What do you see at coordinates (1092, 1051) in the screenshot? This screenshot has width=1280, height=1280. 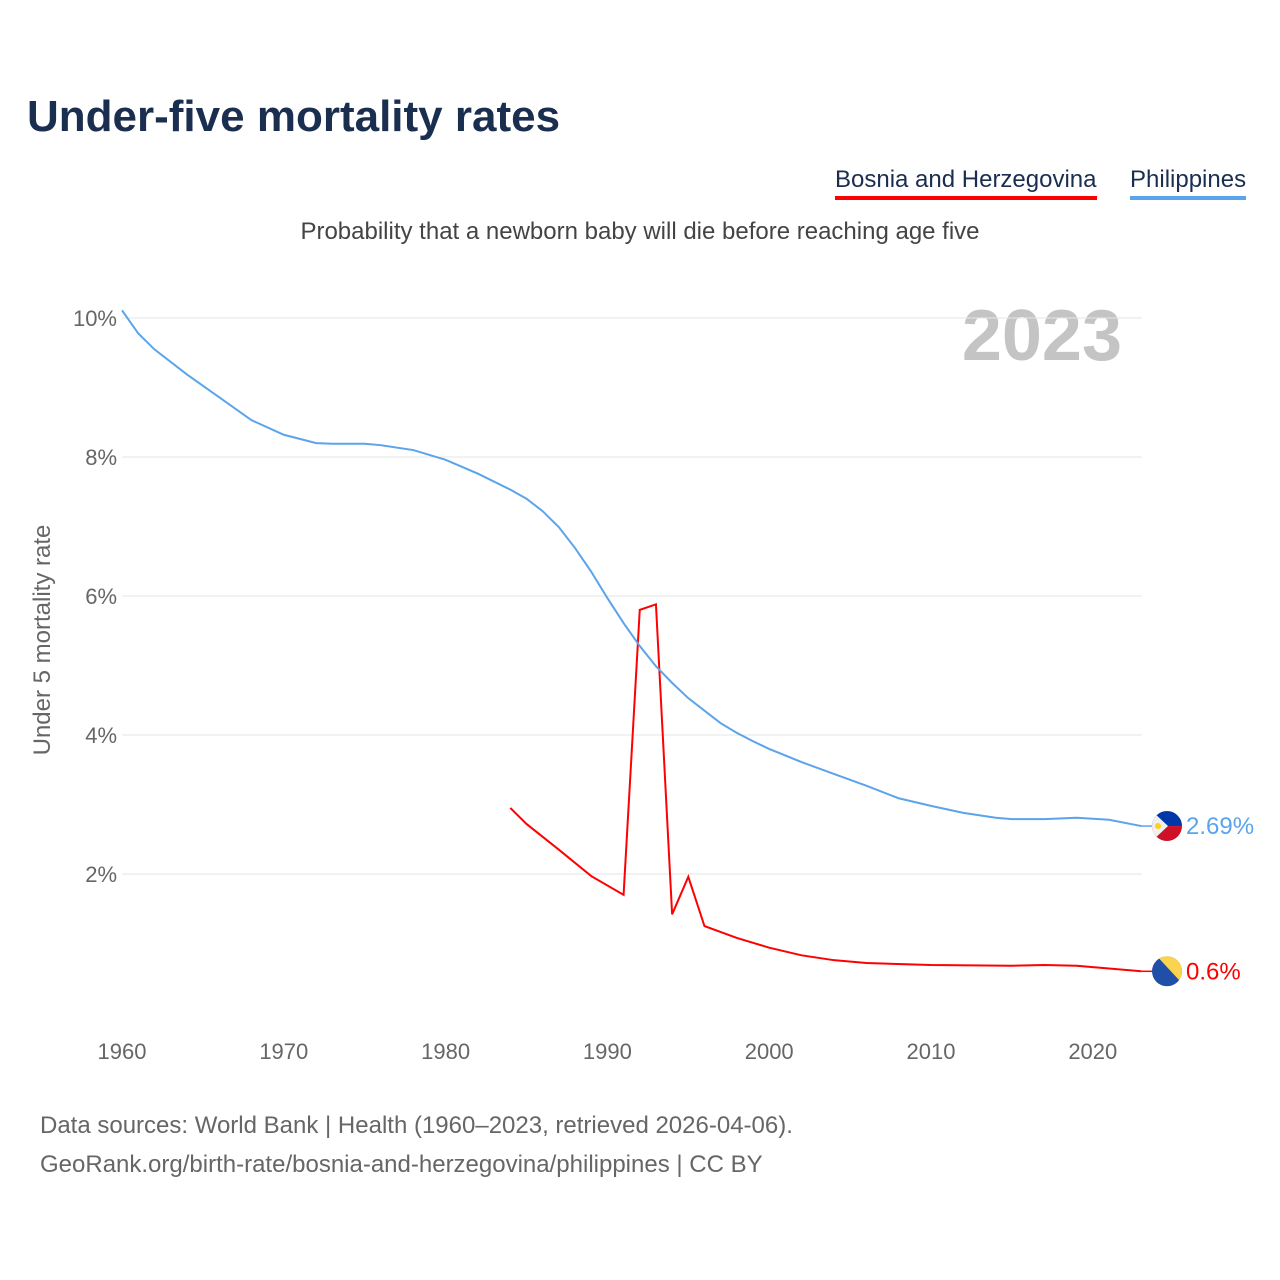 I see `x-tick-label: 2020` at bounding box center [1092, 1051].